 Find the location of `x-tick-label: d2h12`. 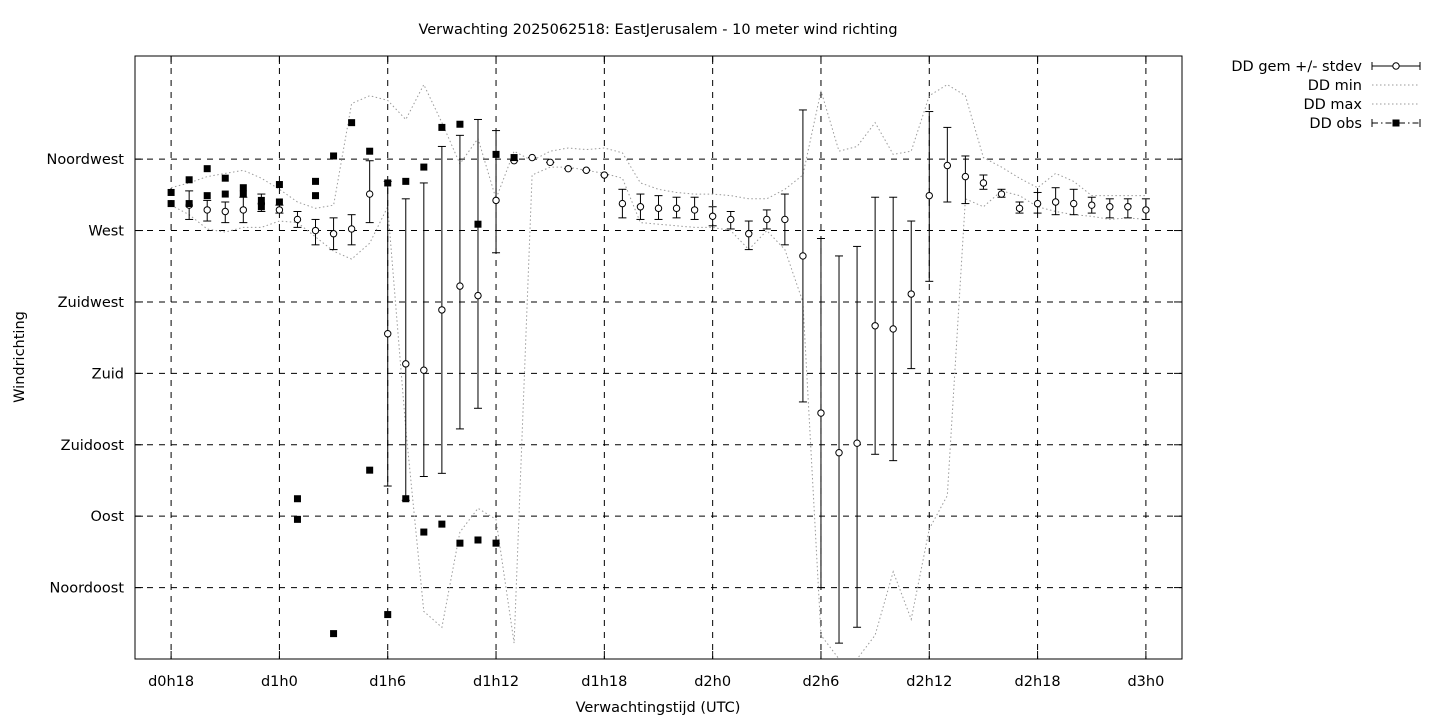

x-tick-label: d2h12 is located at coordinates (929, 682).